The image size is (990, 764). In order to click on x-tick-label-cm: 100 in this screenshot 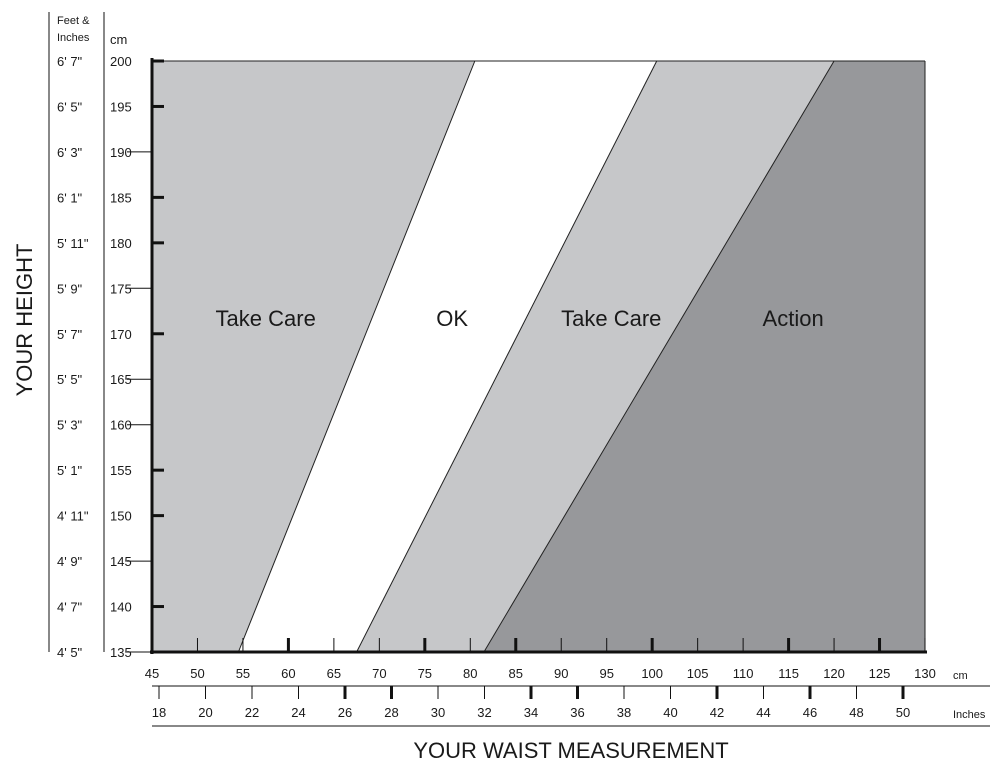, I will do `click(652, 673)`.